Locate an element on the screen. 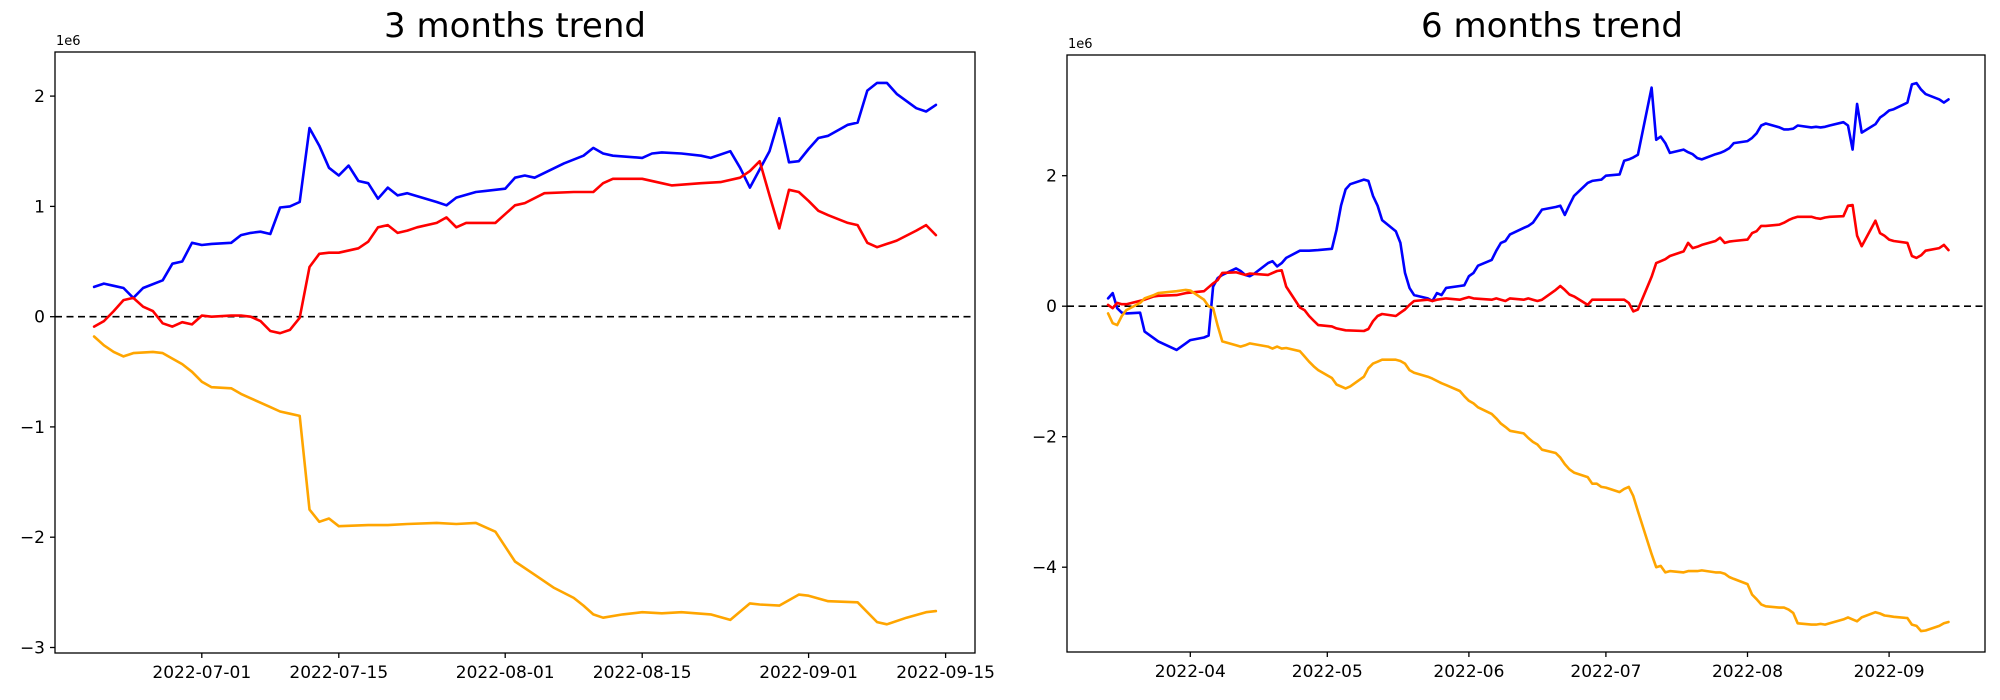  series-line-blue is located at coordinates (515, 190).